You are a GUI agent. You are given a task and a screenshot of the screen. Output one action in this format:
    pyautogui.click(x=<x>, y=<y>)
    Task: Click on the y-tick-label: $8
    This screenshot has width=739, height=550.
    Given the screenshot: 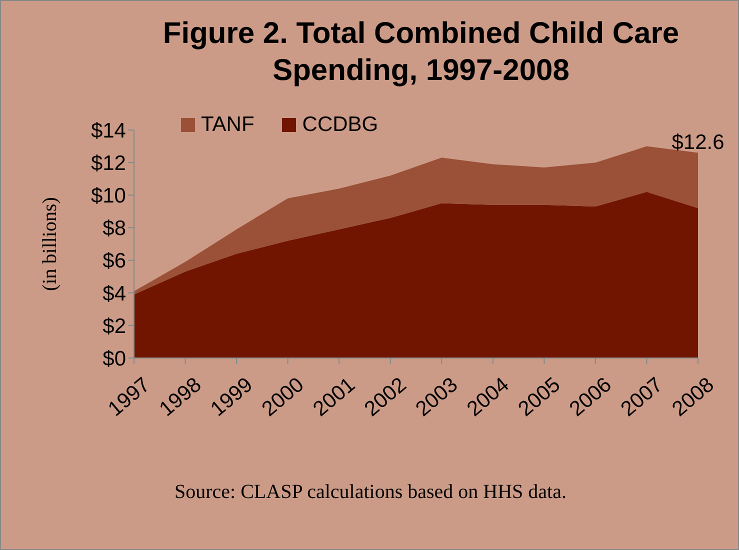 What is the action you would take?
    pyautogui.click(x=114, y=228)
    